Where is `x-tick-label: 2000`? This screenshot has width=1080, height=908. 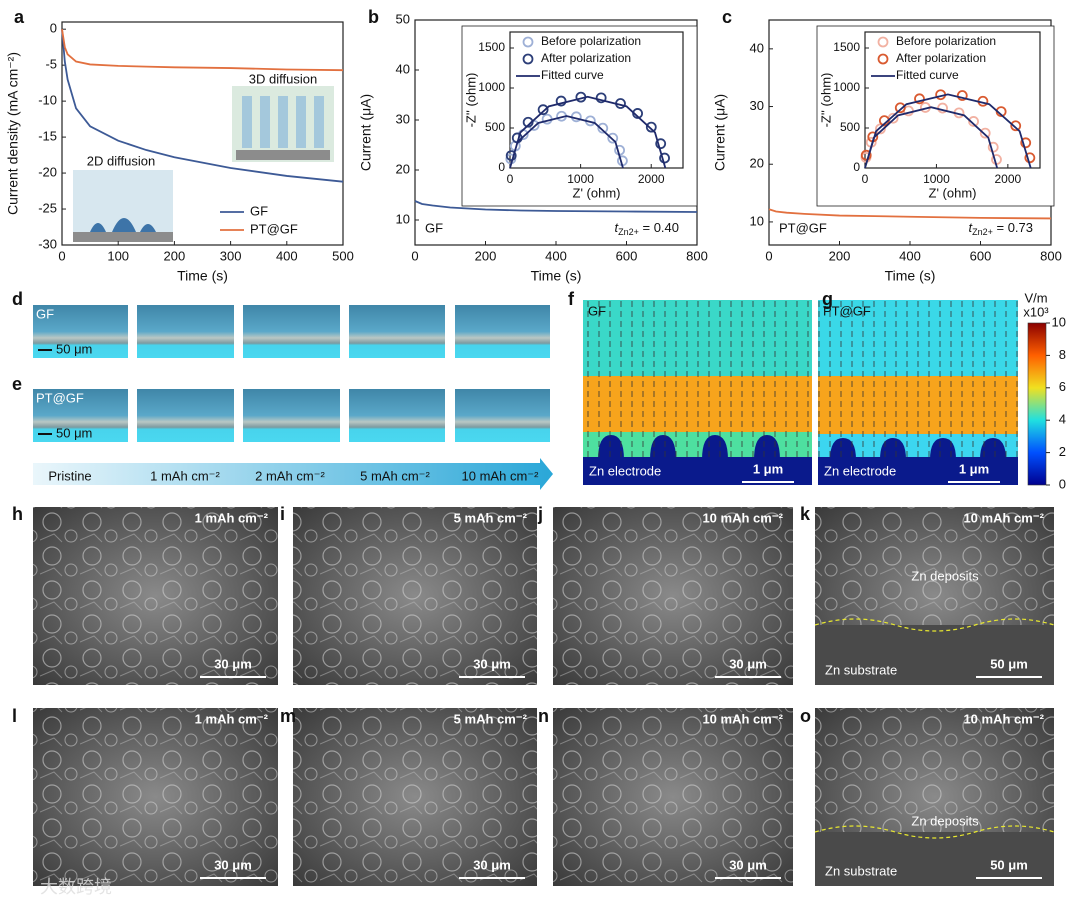 x-tick-label: 2000 is located at coordinates (1008, 179).